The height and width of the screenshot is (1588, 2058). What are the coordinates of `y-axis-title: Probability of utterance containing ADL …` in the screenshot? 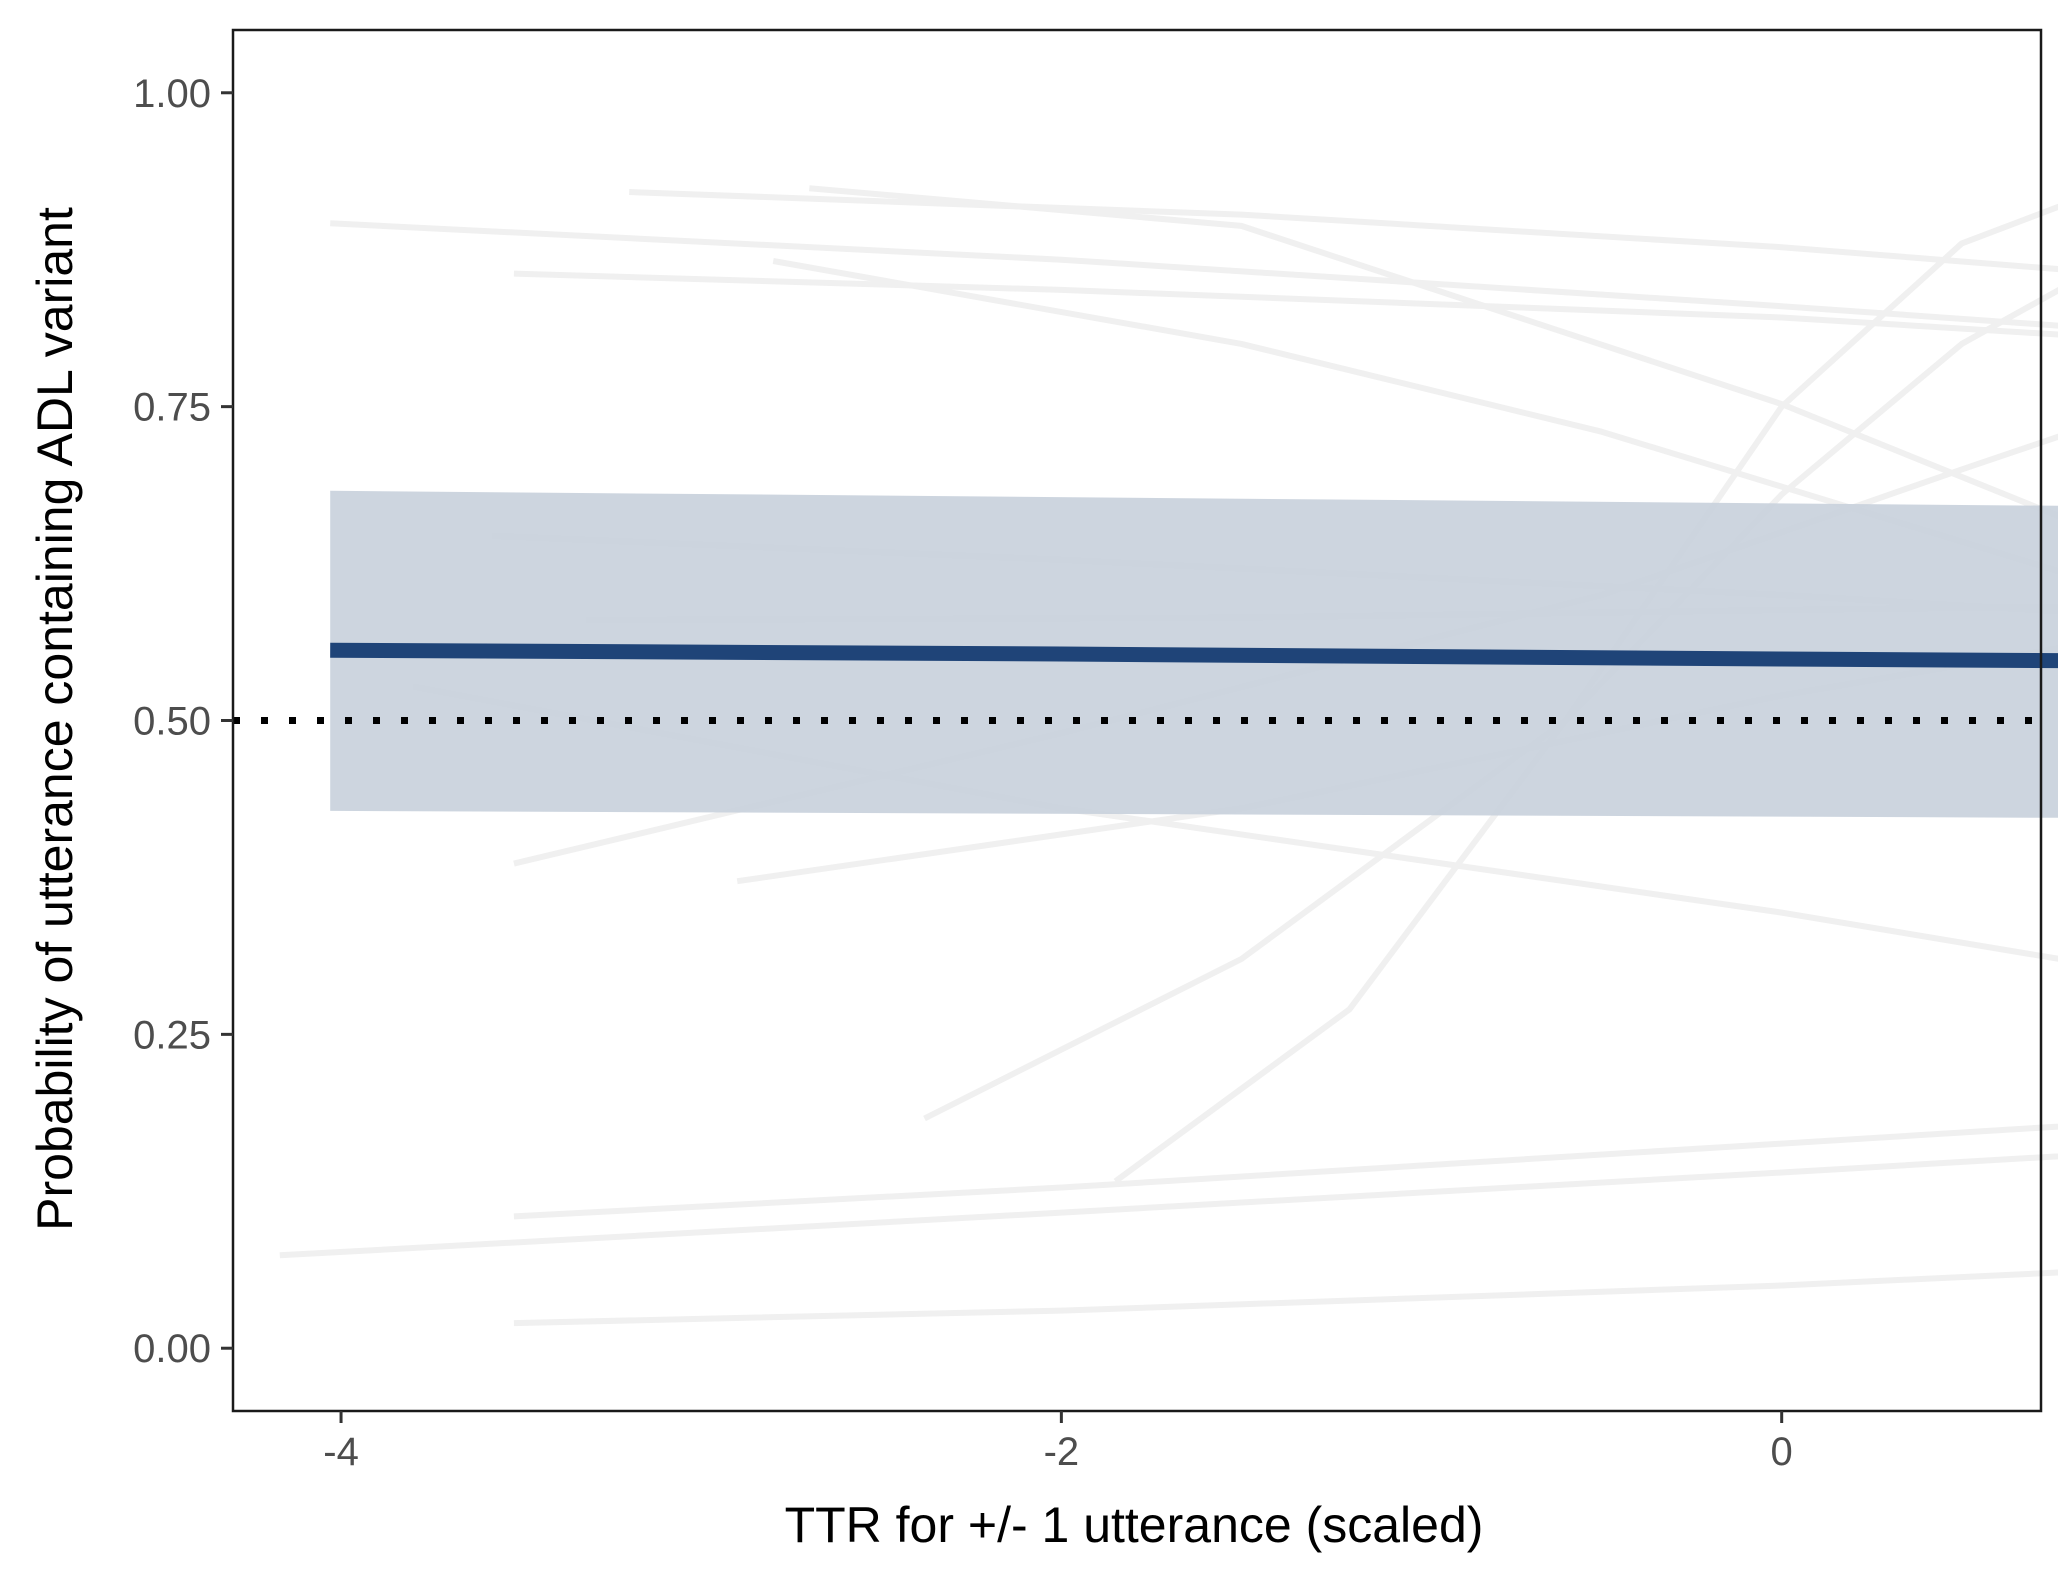 It's located at (55, 719).